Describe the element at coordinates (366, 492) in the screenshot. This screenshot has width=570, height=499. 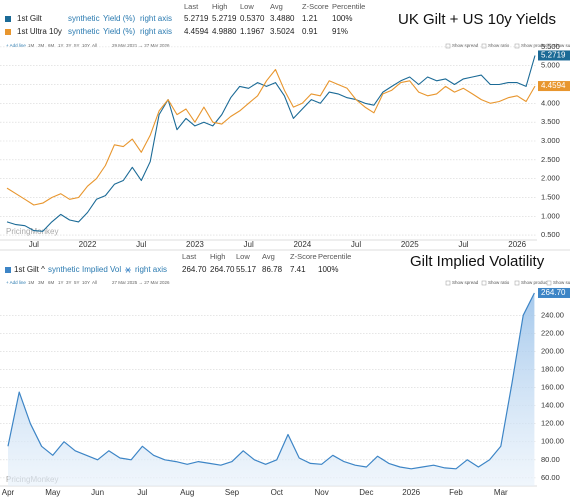
I see `x-tick-label: Dec` at that location.